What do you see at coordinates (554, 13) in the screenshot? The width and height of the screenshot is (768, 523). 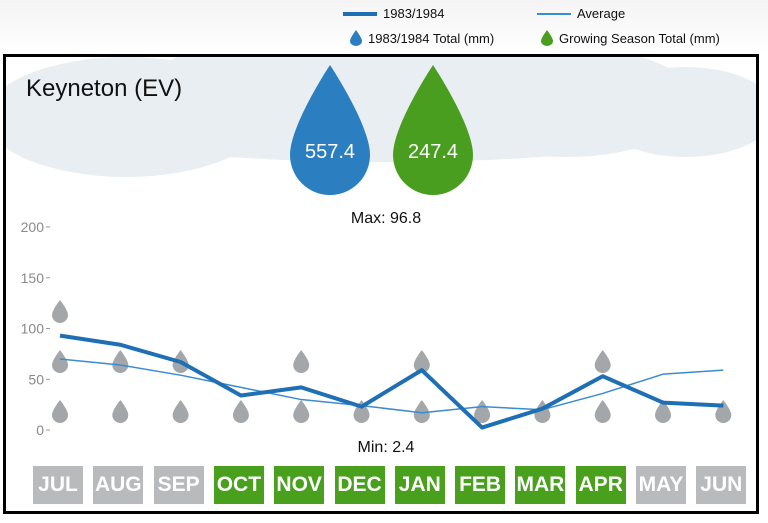 I see `legend-line-average-swatch` at bounding box center [554, 13].